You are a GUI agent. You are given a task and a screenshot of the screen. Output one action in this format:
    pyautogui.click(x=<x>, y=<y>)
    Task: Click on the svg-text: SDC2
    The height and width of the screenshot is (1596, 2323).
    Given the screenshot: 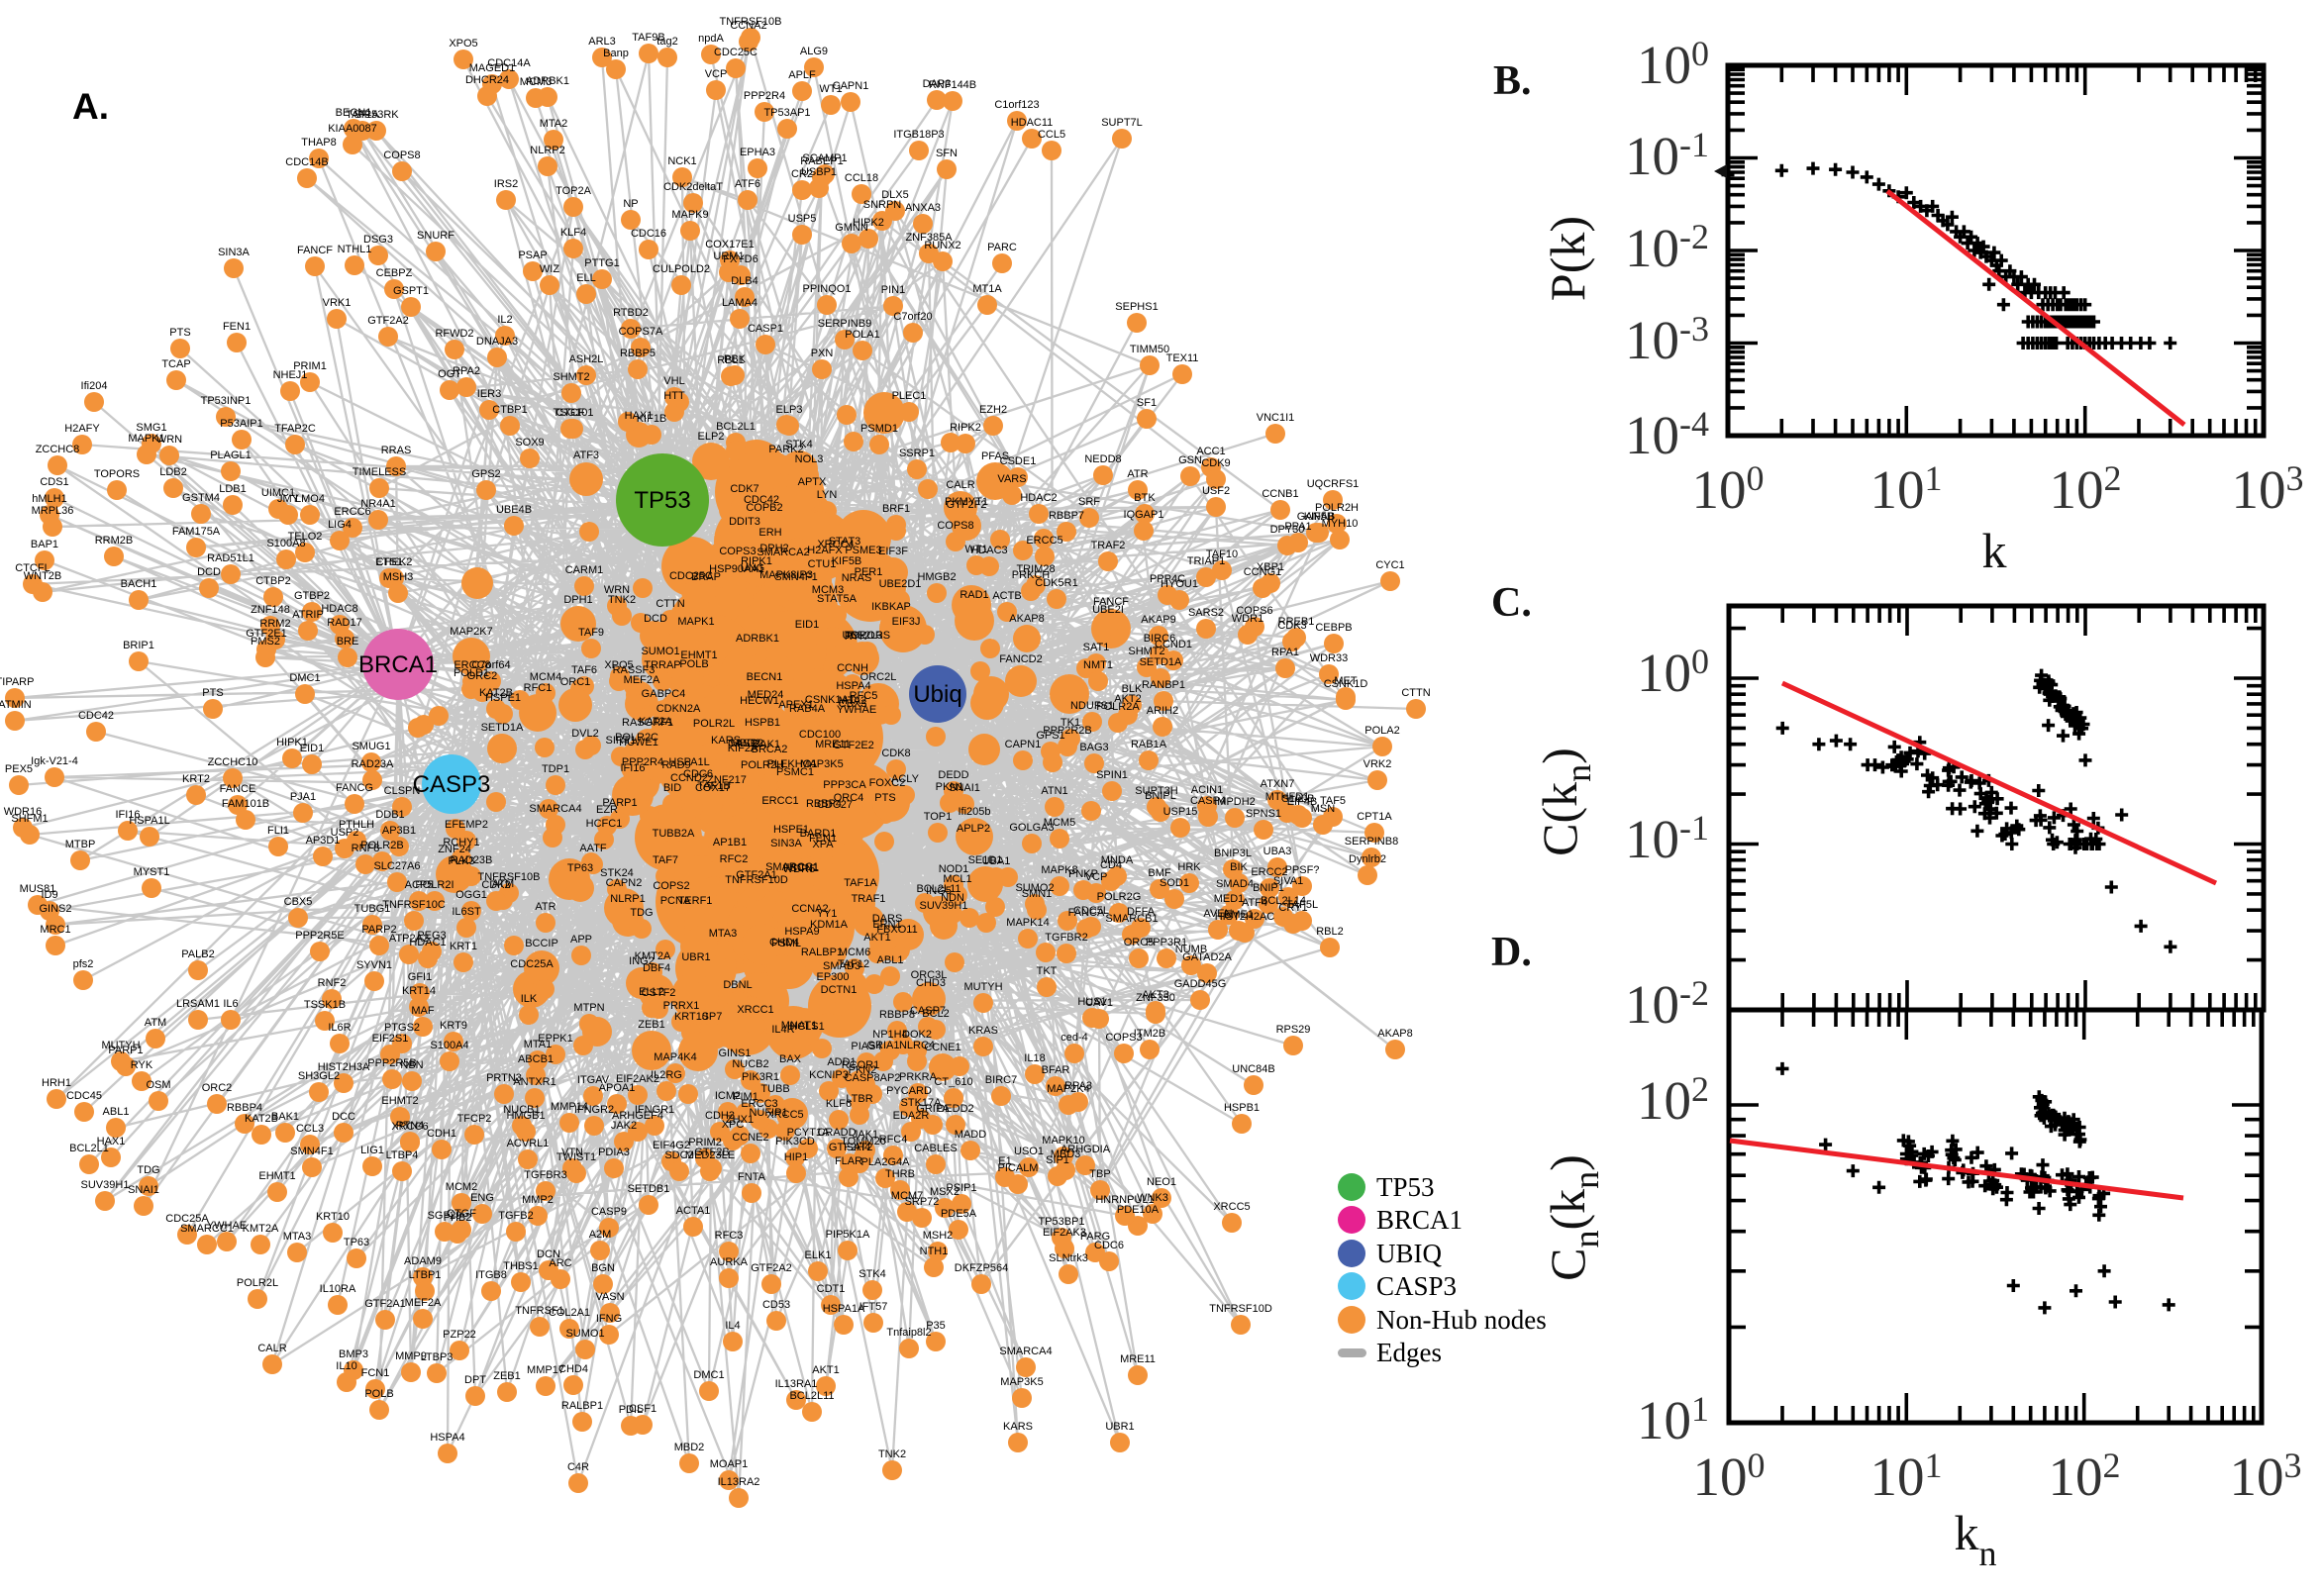 What is the action you would take?
    pyautogui.click(x=678, y=1155)
    